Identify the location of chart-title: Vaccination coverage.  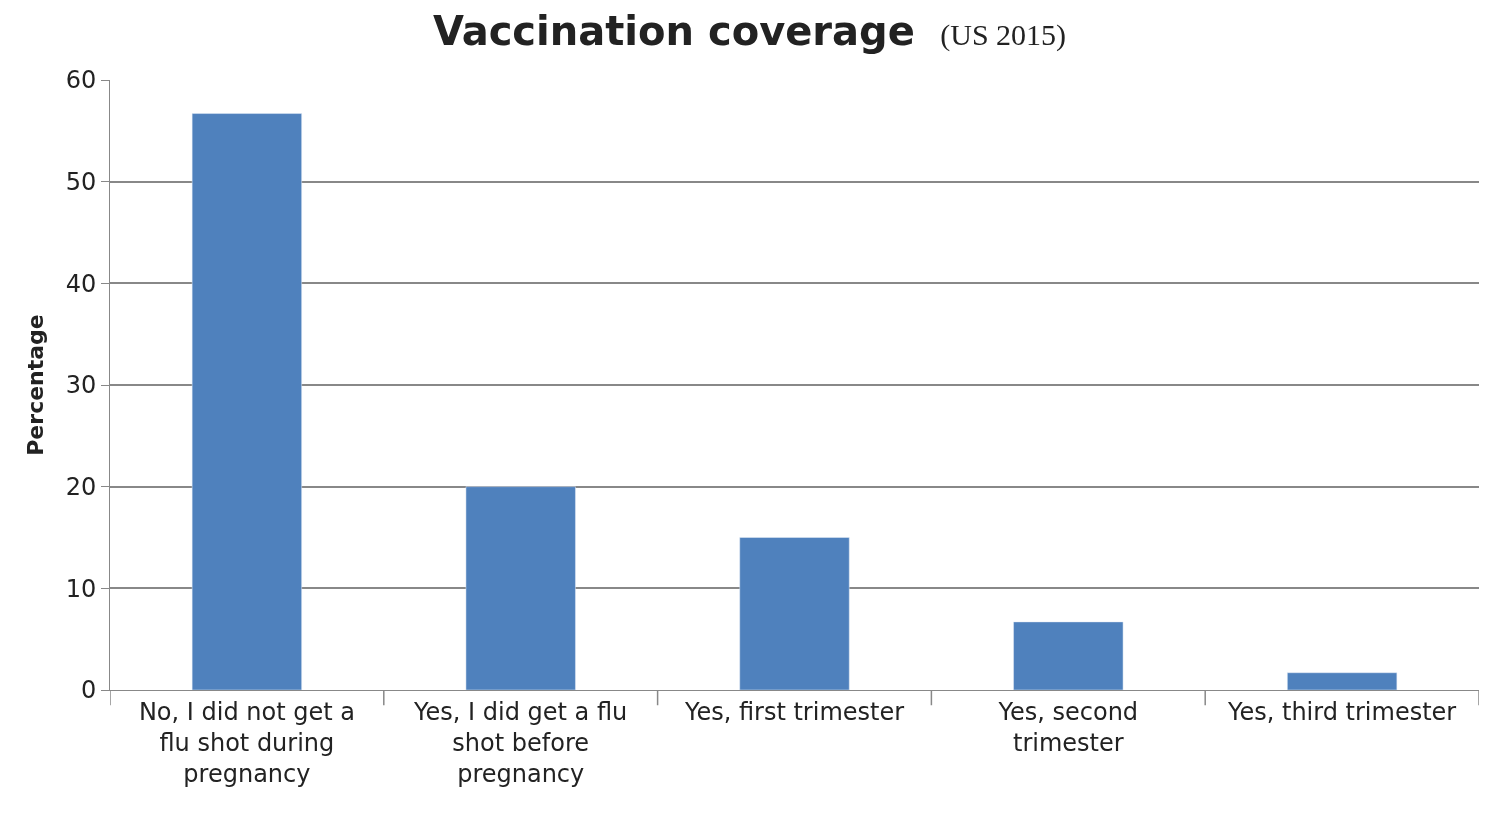
(673, 30).